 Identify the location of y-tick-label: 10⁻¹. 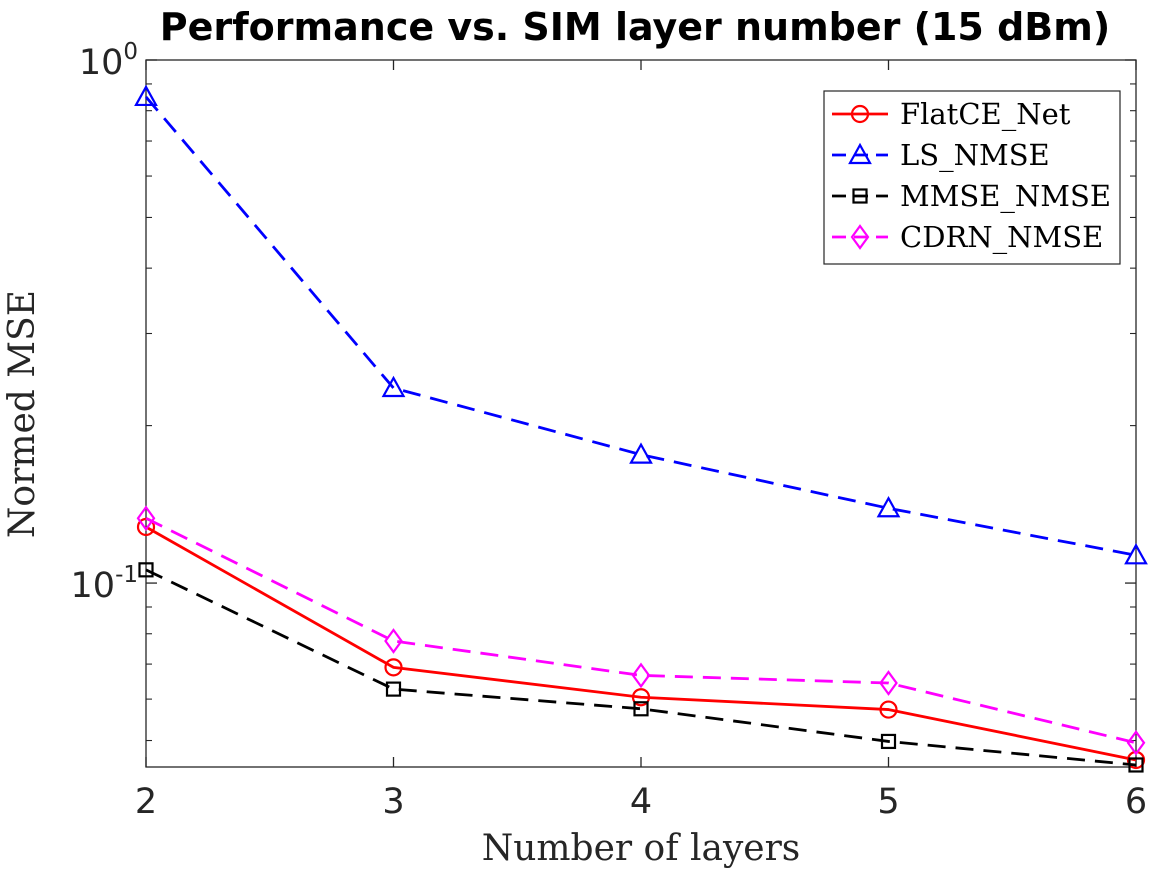
(104, 584).